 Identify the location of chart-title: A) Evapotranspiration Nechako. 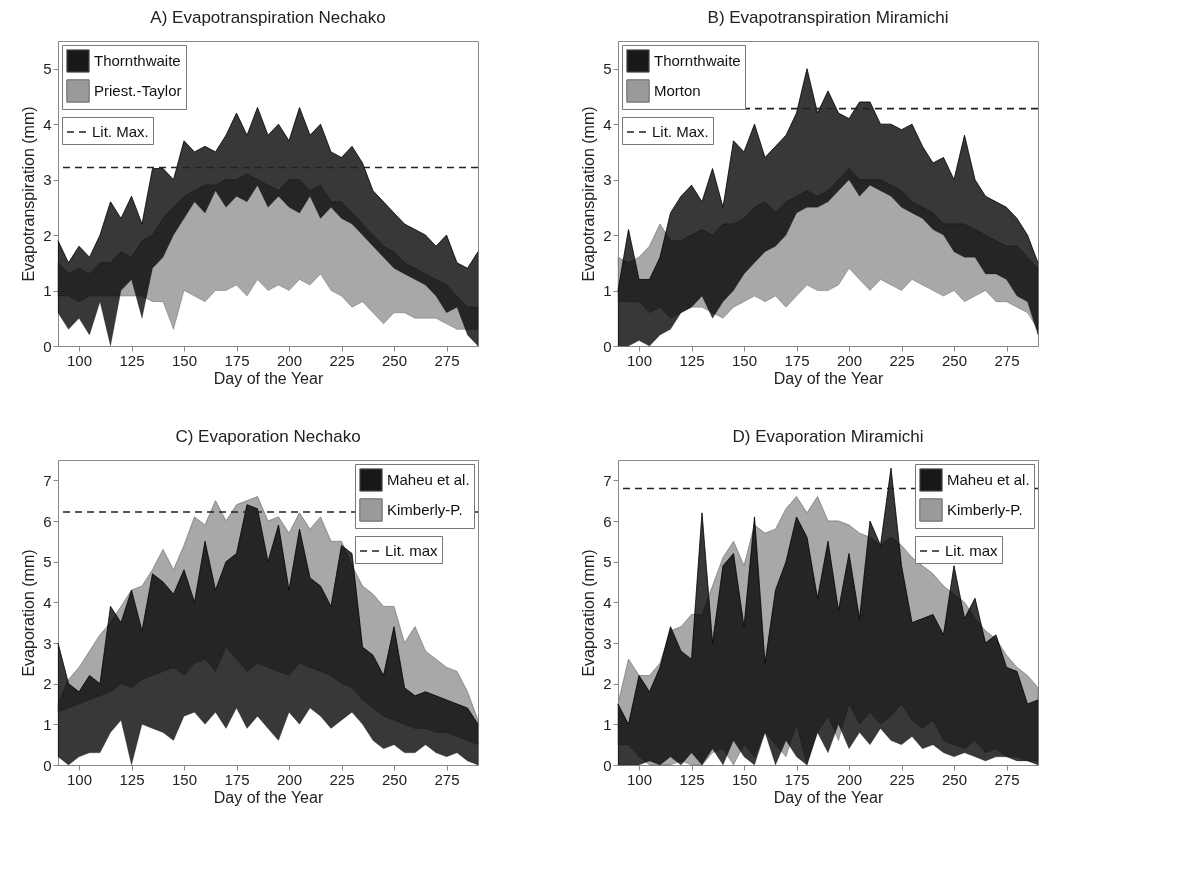
(268, 17).